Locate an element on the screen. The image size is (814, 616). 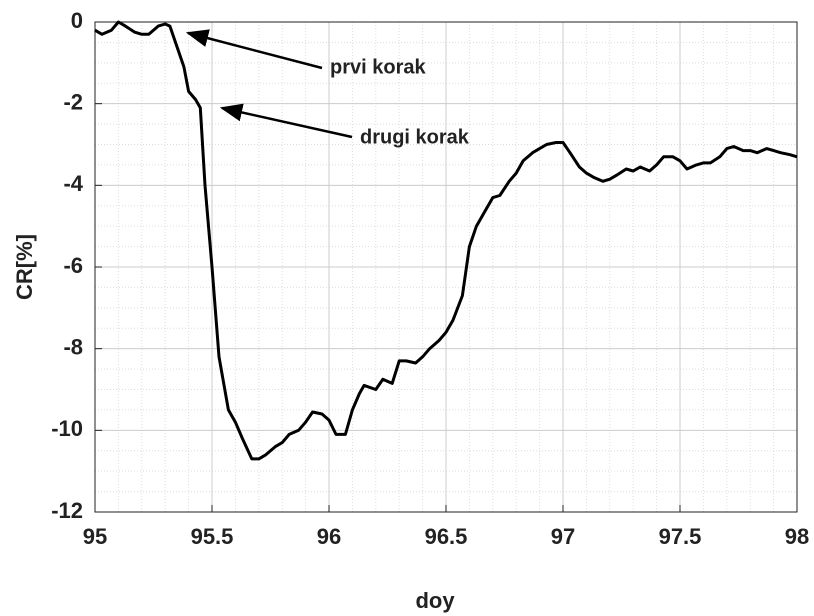
x-tick-label: 95.5 is located at coordinates (212, 536).